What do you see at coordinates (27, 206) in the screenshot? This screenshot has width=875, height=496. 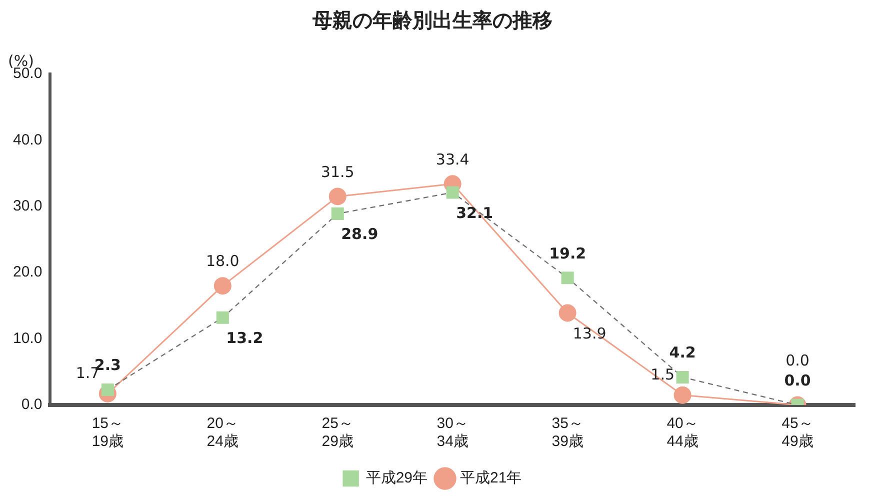 I see `y-tick-label: 30.0` at bounding box center [27, 206].